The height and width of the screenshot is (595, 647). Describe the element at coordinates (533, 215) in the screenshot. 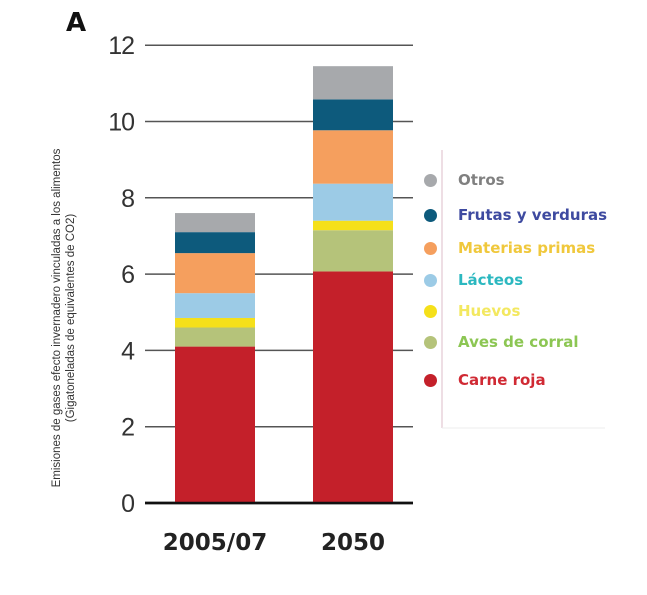

I see `legend-label: Frutas y verduras` at that location.